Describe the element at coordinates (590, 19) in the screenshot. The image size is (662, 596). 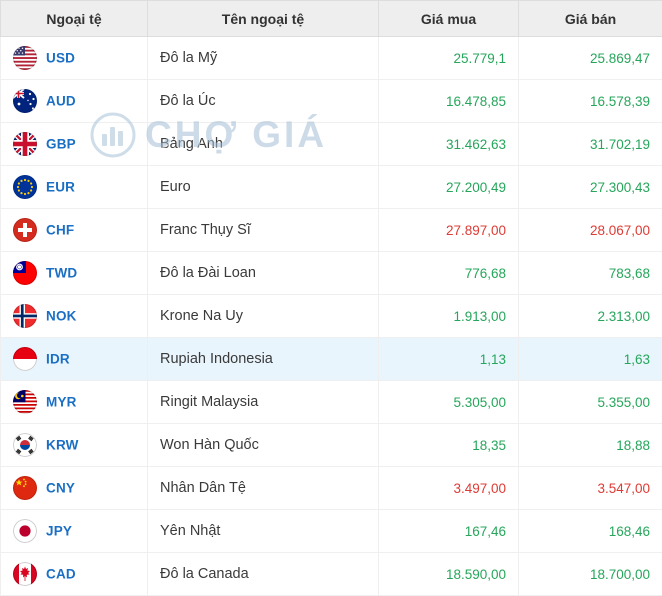
I see `col-header-sell: Giá bán` at that location.